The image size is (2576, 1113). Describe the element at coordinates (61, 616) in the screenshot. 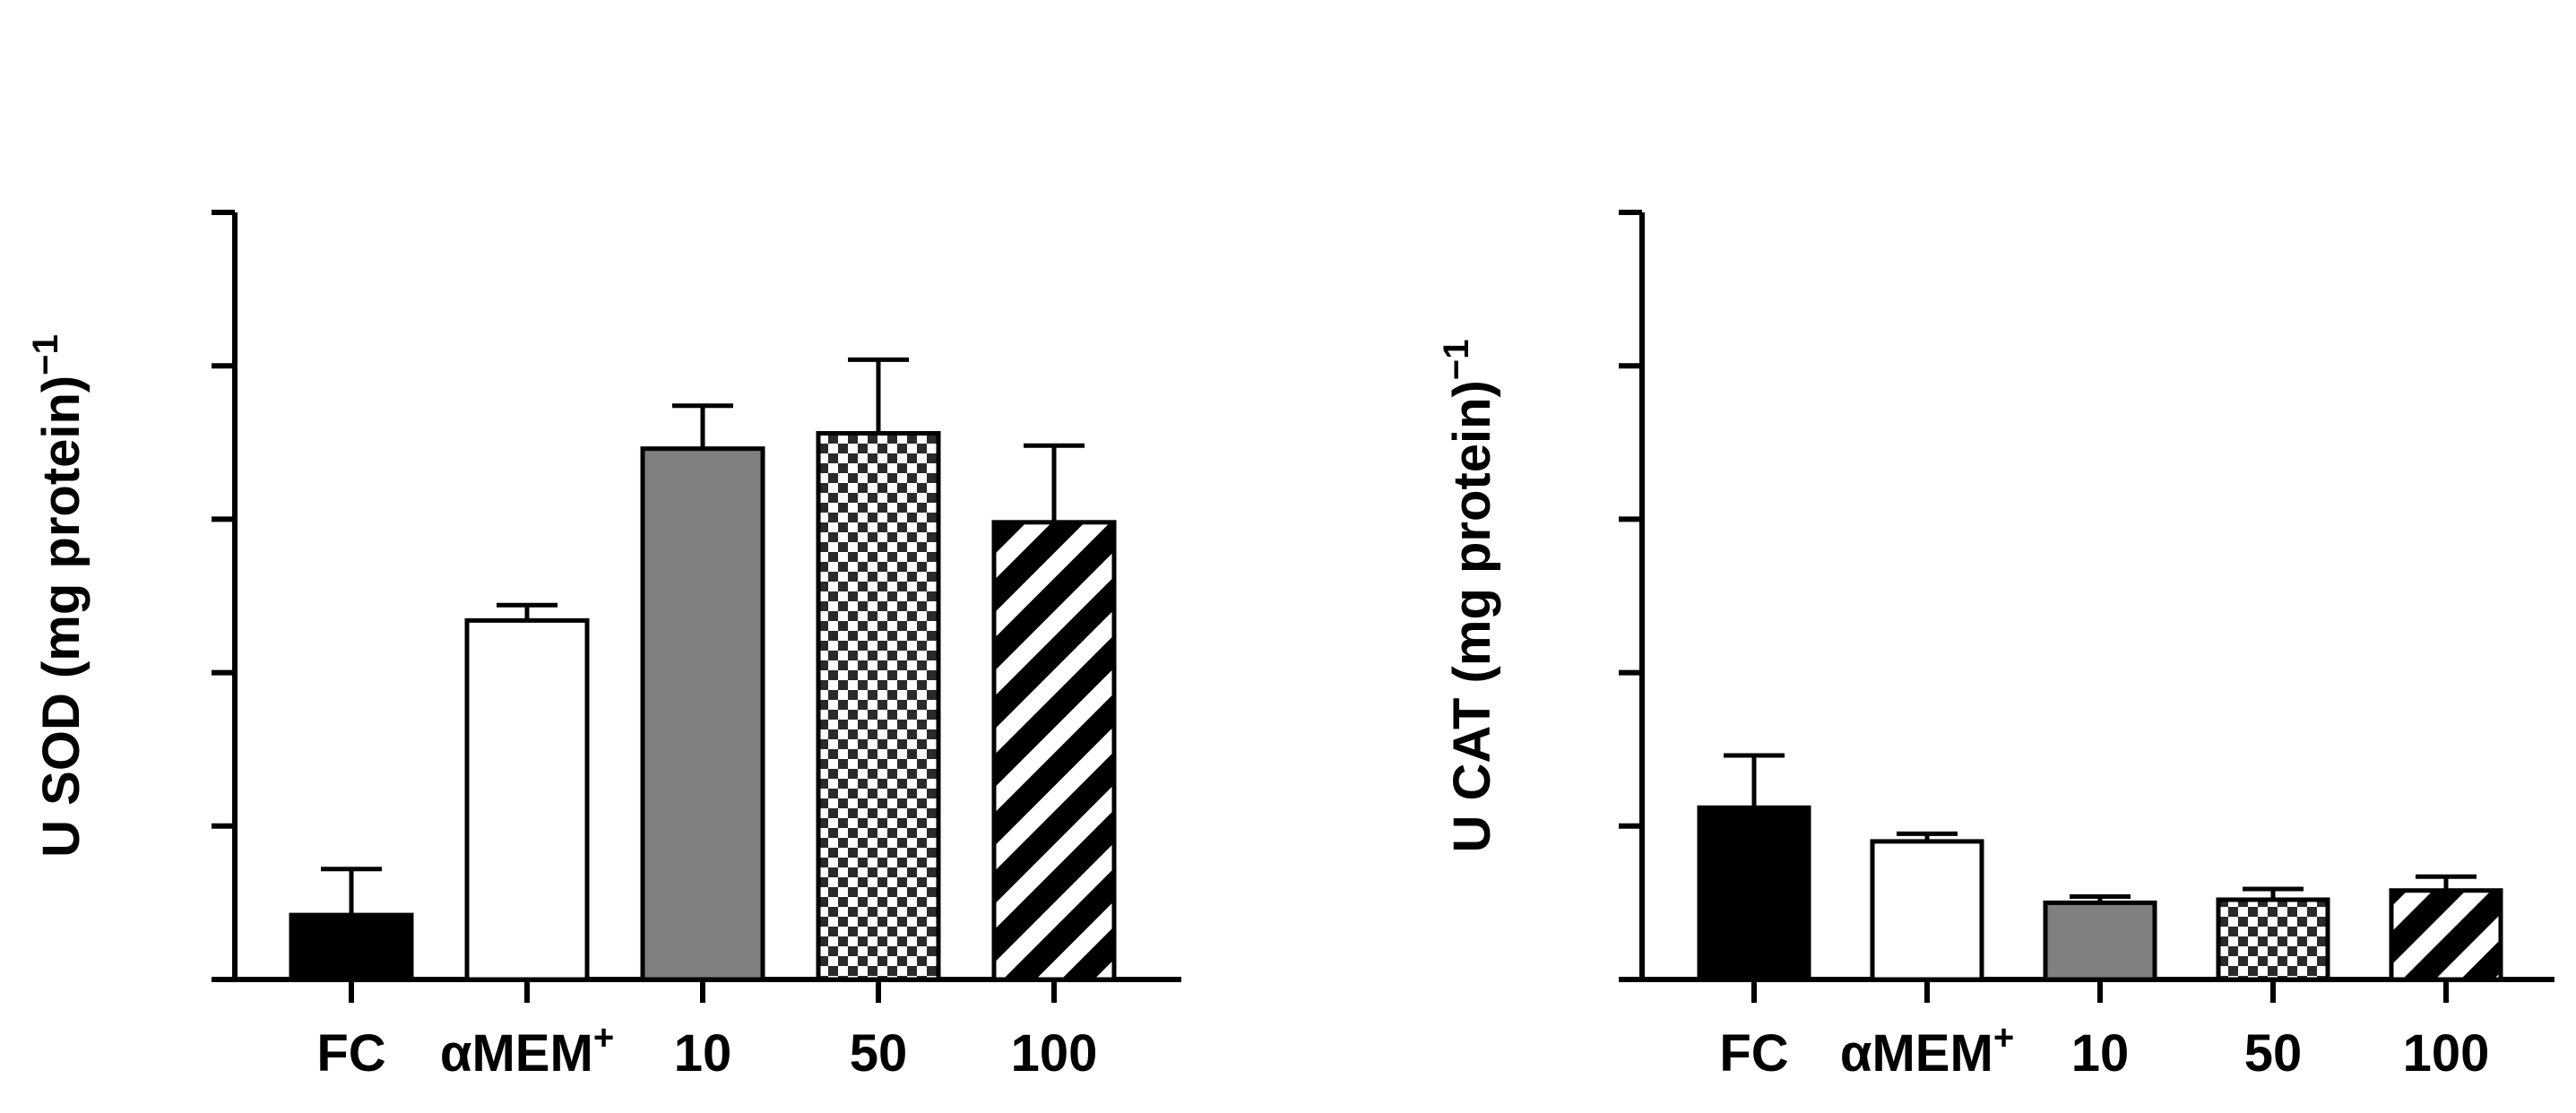

I see `y-axis-label-text: U SOD (mg protein)` at that location.